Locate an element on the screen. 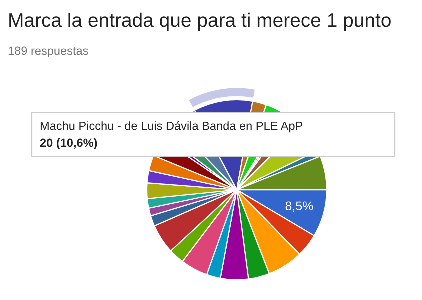 This screenshot has height=300, width=422. chart-subtitle: 189 respuestas is located at coordinates (48, 52).